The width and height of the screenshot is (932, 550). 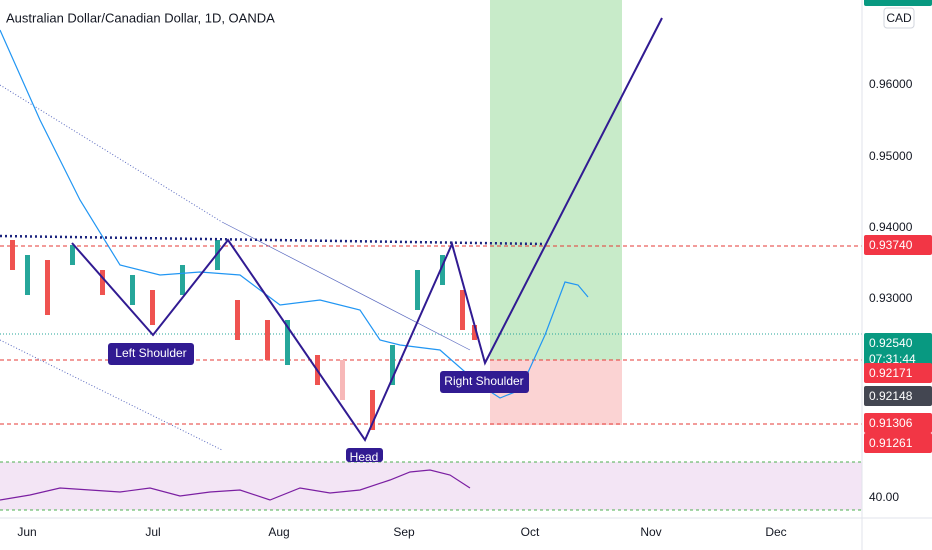 I want to click on time-label: Aug, so click(x=278, y=532).